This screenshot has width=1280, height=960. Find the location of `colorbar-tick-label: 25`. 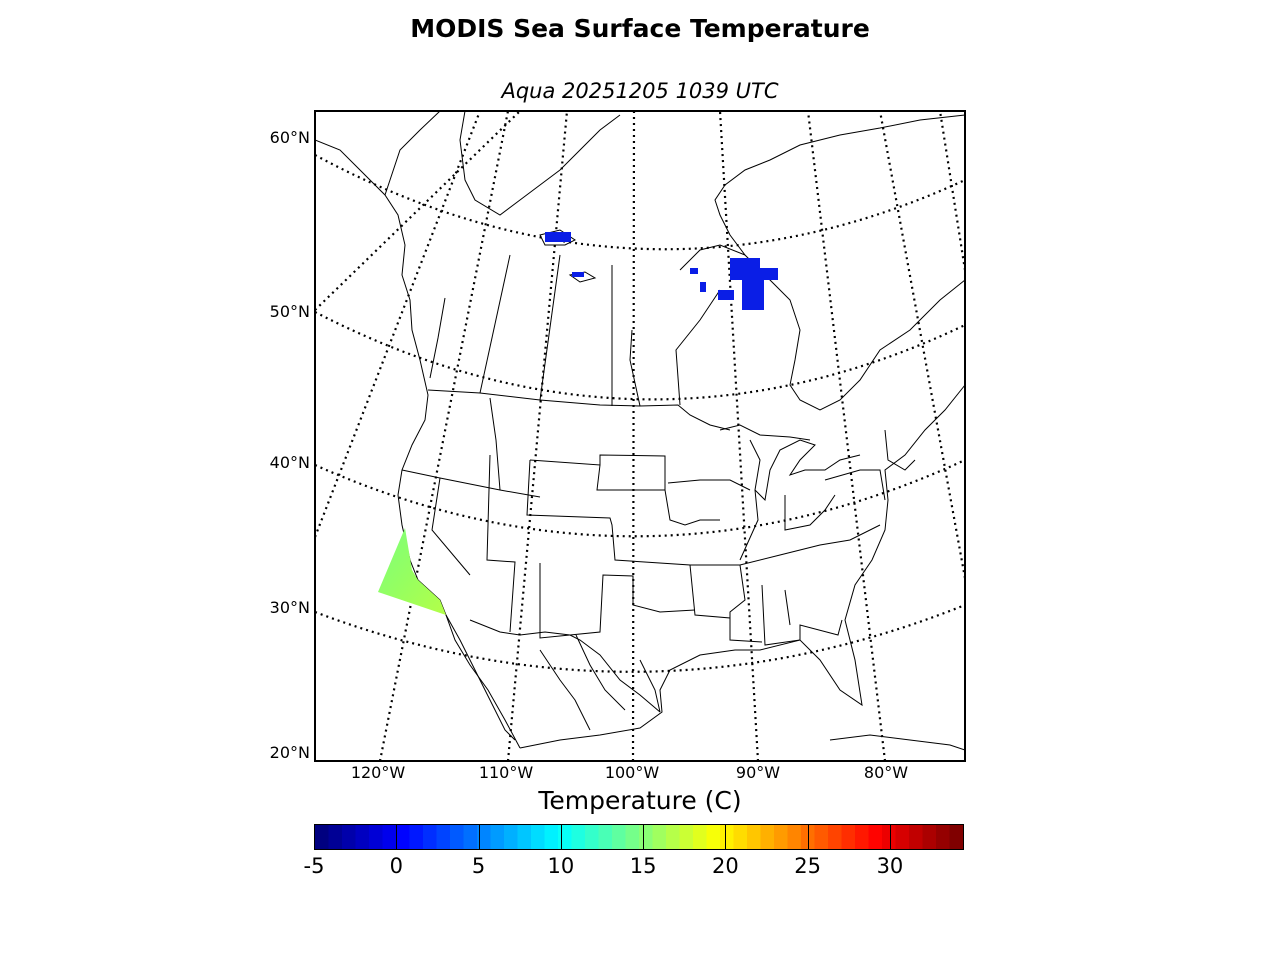

colorbar-tick-label: 25 is located at coordinates (808, 866).